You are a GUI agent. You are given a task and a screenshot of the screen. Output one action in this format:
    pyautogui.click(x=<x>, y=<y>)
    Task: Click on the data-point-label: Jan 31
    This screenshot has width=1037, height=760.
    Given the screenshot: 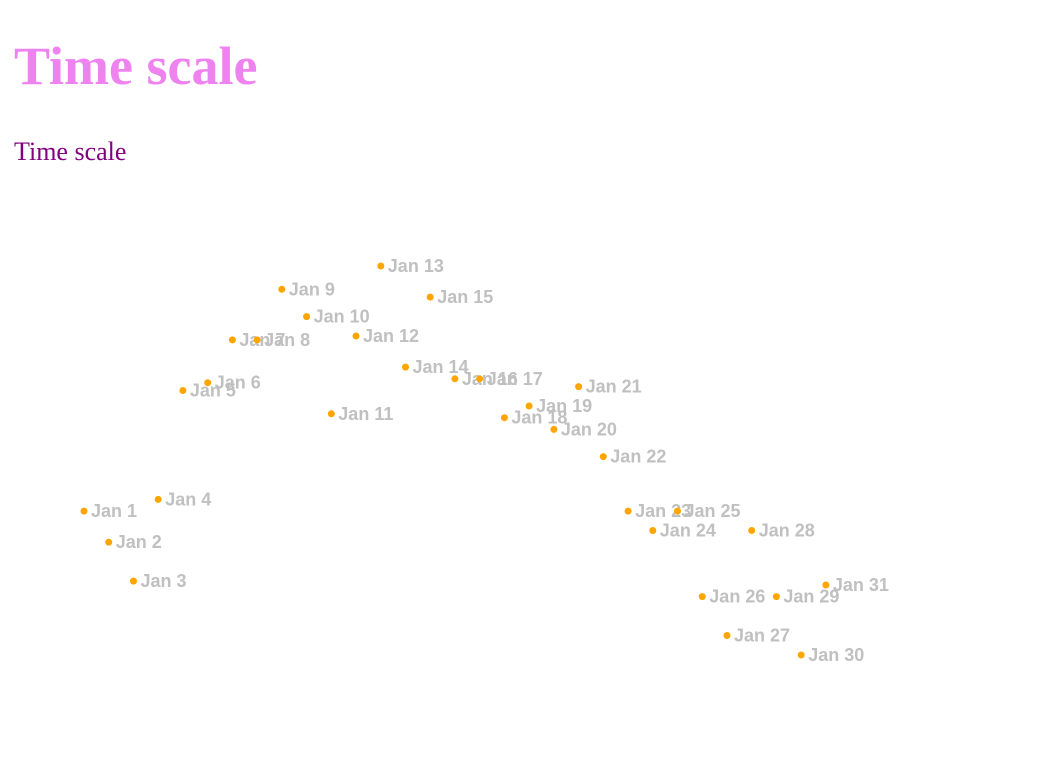 What is the action you would take?
    pyautogui.click(x=861, y=585)
    